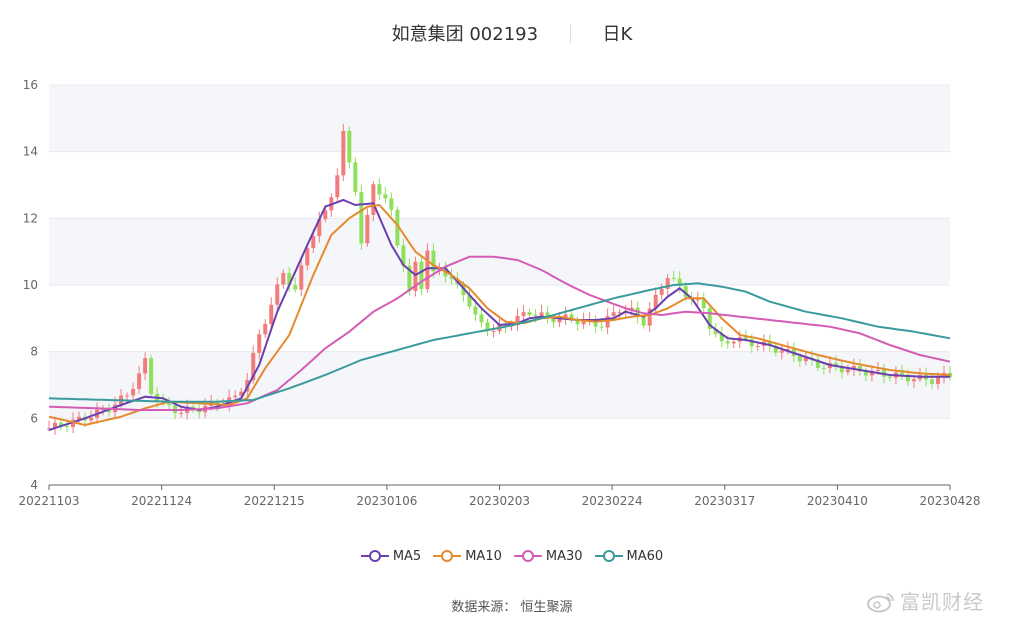 The width and height of the screenshot is (1024, 620). I want to click on x-tick-label: 20230203, so click(499, 501).